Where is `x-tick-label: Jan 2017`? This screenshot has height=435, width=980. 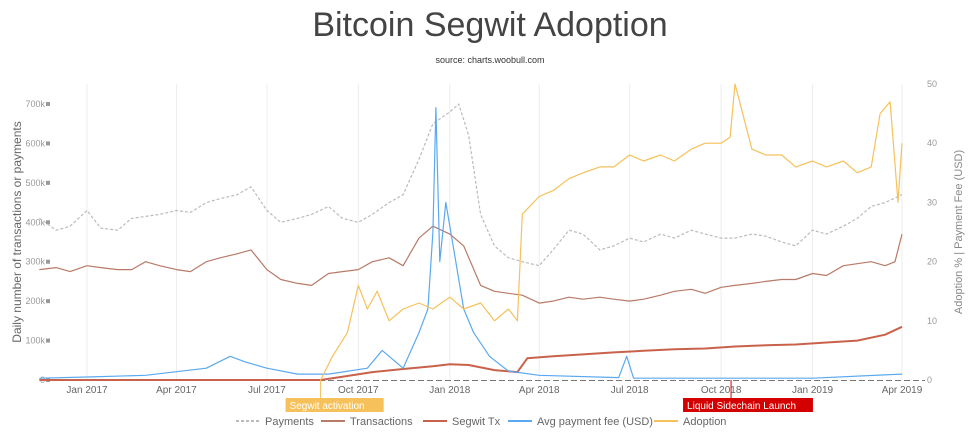 x-tick-label: Jan 2017 is located at coordinates (87, 390).